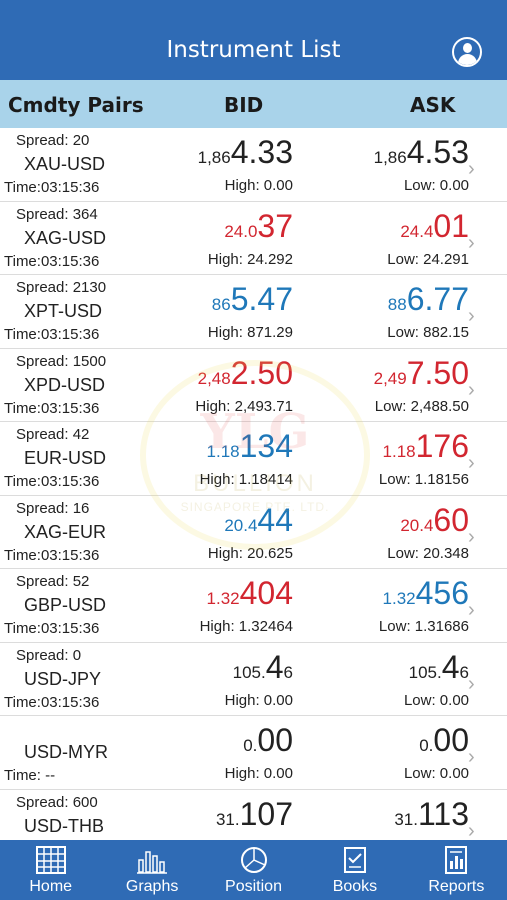 This screenshot has height=900, width=507. I want to click on bar-chart-icon, so click(152, 862).